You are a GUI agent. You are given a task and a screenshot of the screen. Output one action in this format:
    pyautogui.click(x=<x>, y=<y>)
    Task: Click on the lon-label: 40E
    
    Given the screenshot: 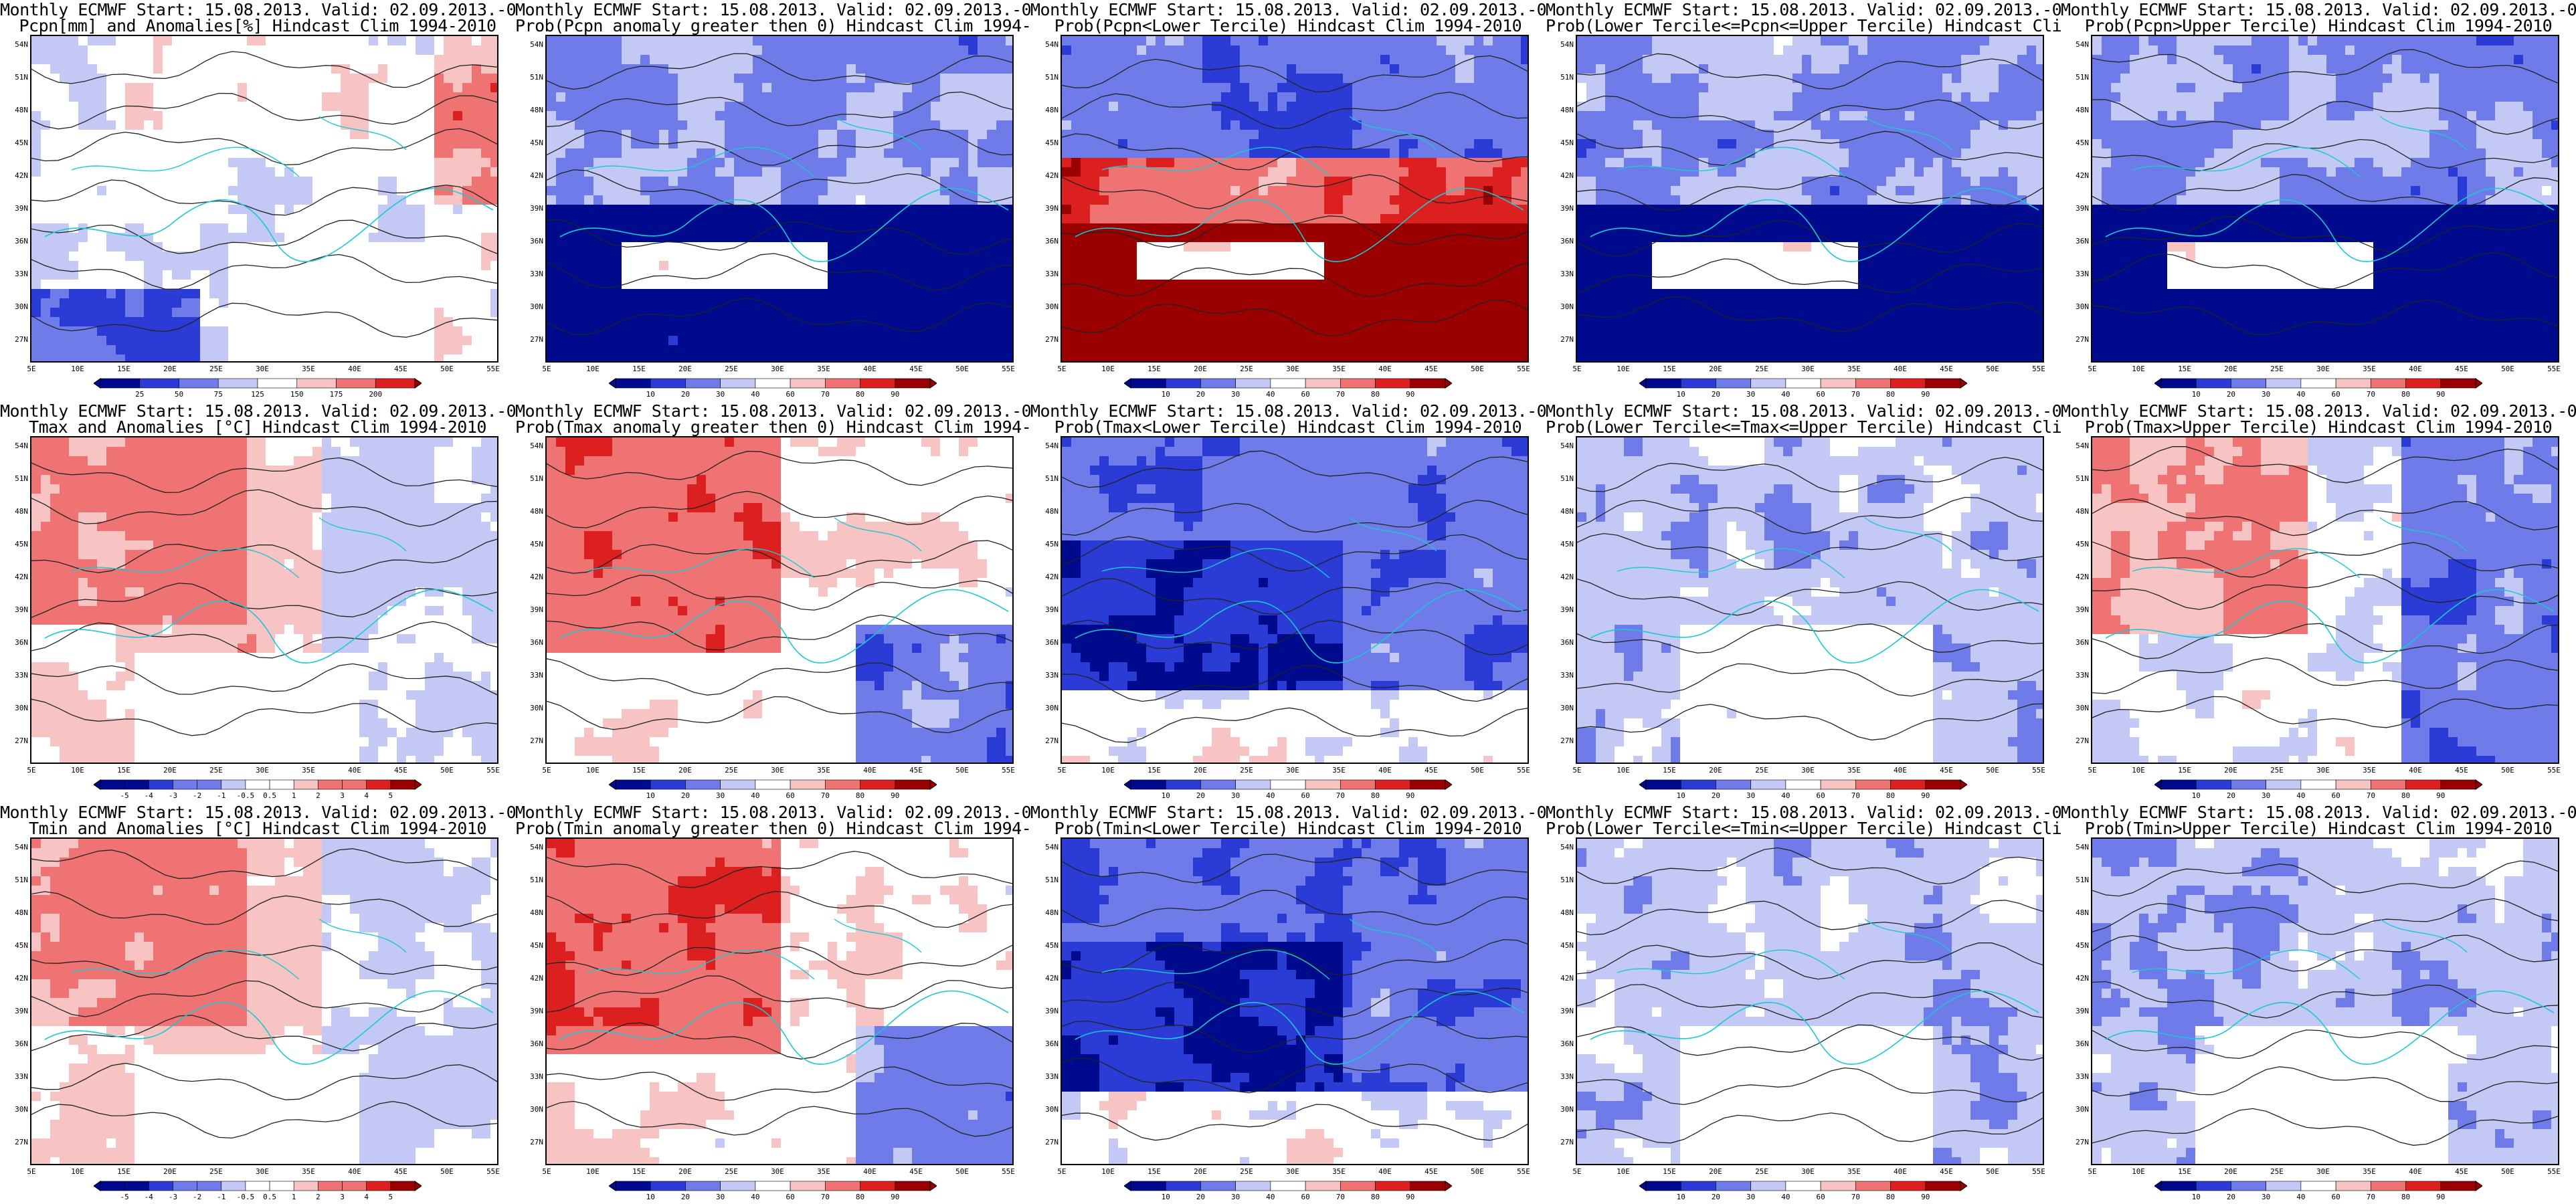 What is the action you would take?
    pyautogui.click(x=354, y=369)
    